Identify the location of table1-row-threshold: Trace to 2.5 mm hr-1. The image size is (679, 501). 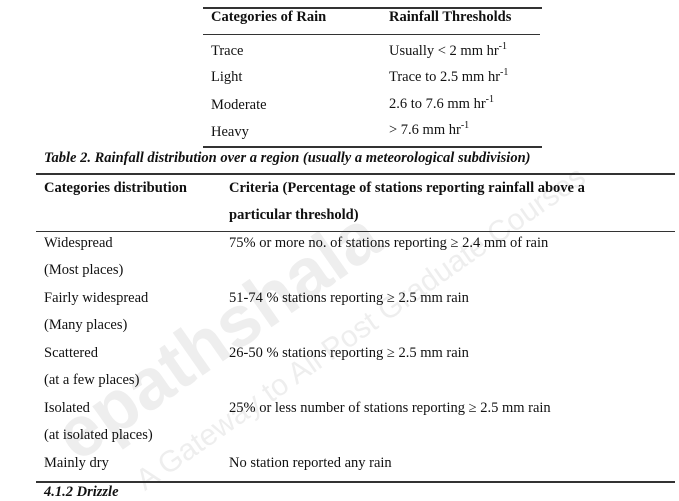
(449, 76).